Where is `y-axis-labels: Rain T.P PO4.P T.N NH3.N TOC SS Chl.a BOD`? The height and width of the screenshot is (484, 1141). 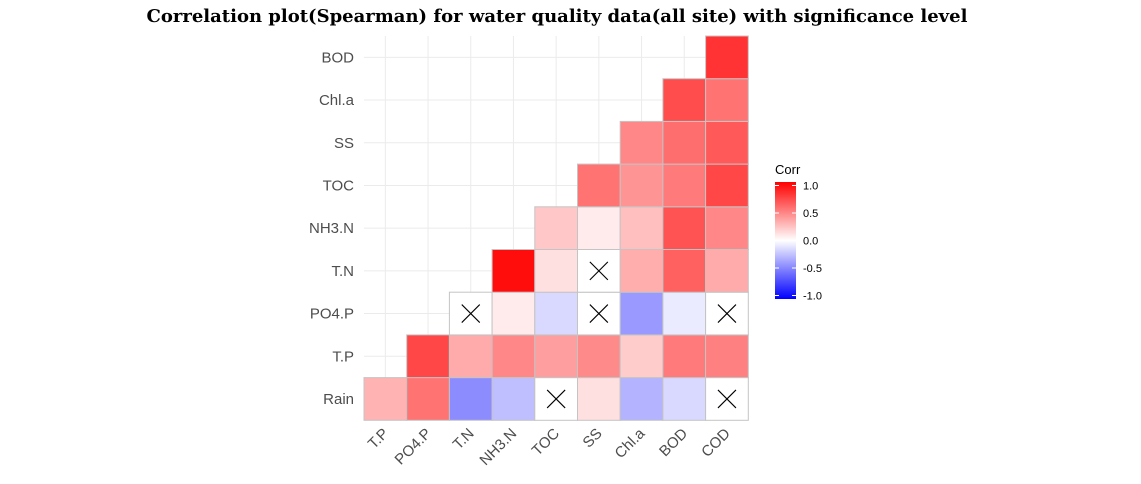
y-axis-labels: Rain T.P PO4.P T.N NH3.N TOC SS Chl.a BOD is located at coordinates (332, 228).